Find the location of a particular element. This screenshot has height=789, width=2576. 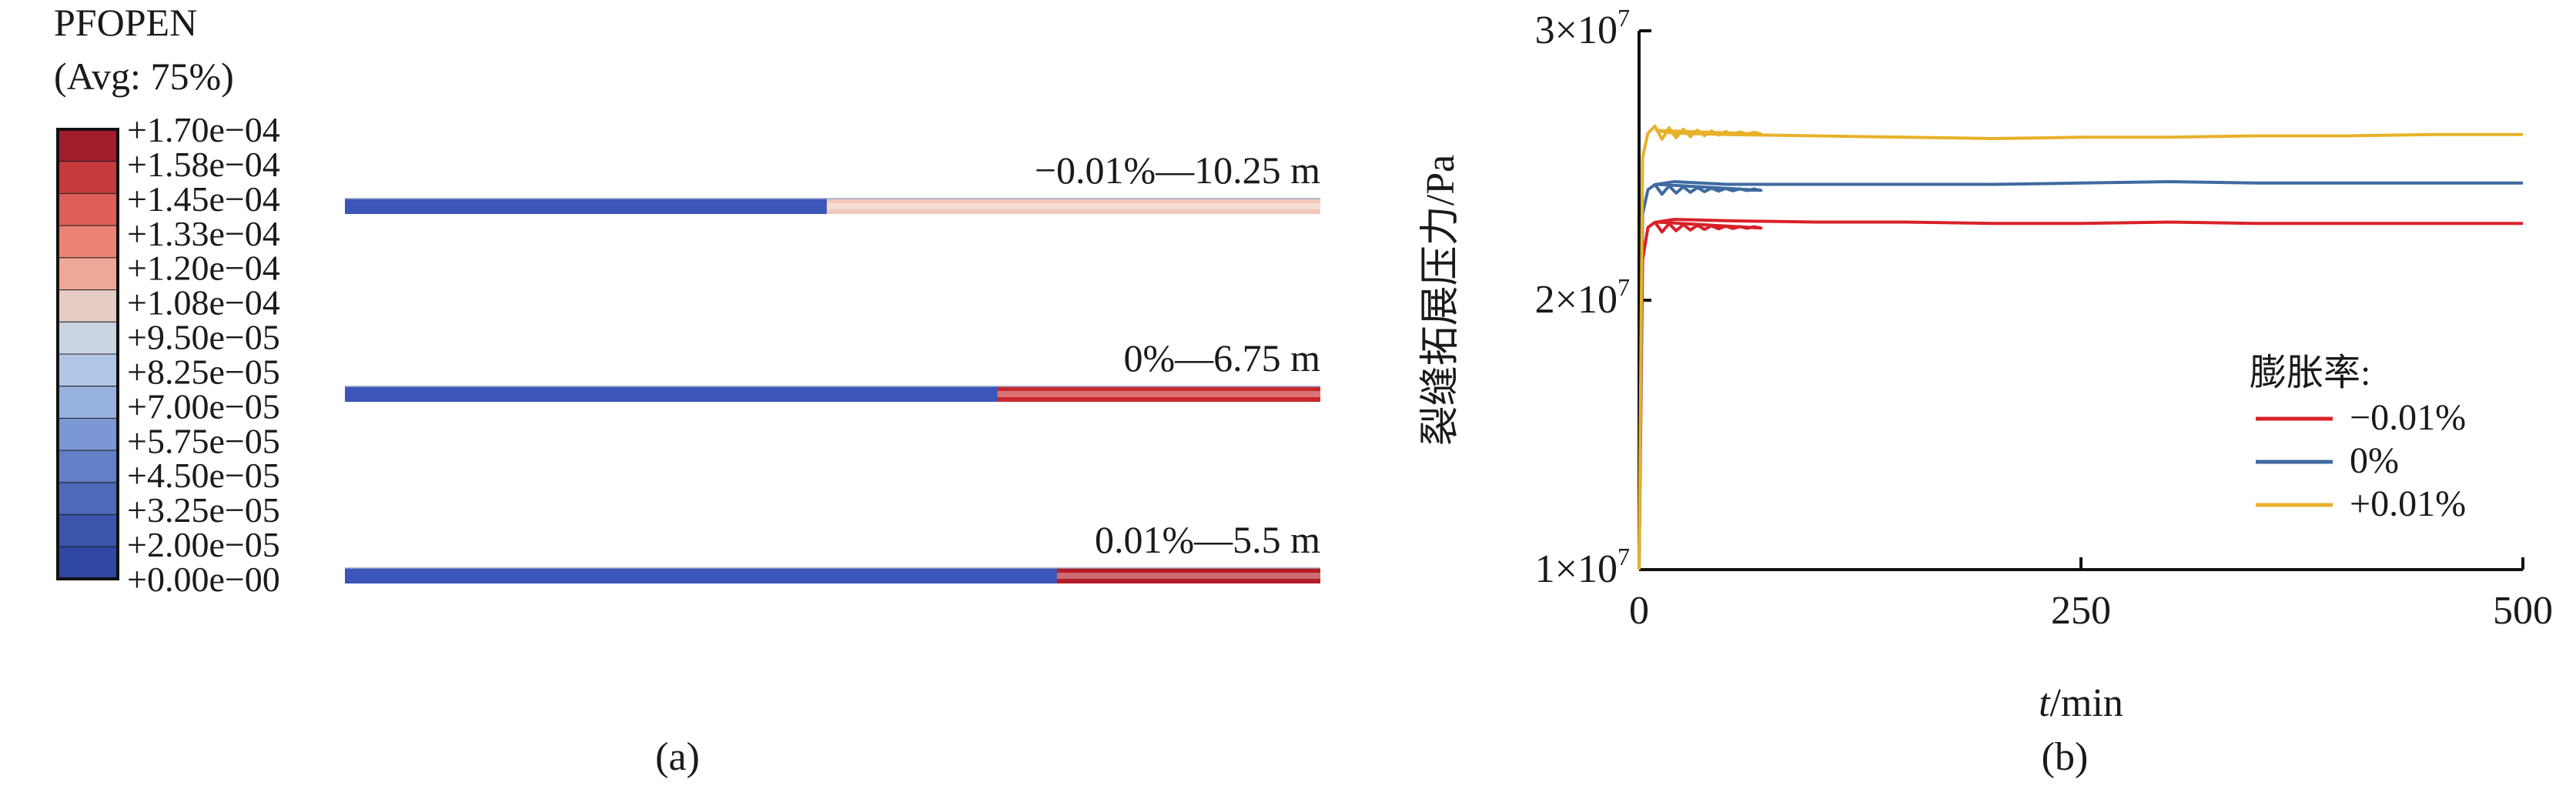

legend-tick-label: +2.00e−05 is located at coordinates (204, 544).